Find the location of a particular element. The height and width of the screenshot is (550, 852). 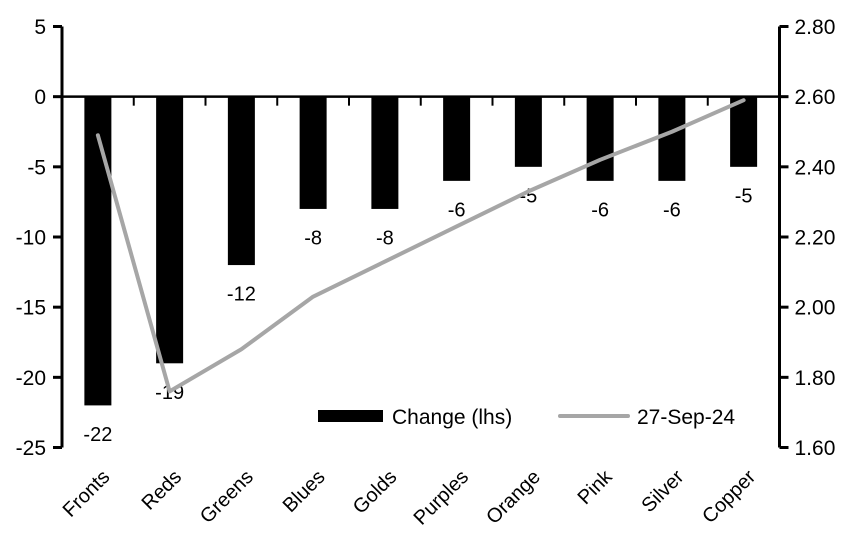

left-axis-tick-label: -25 is located at coordinates (31, 448).